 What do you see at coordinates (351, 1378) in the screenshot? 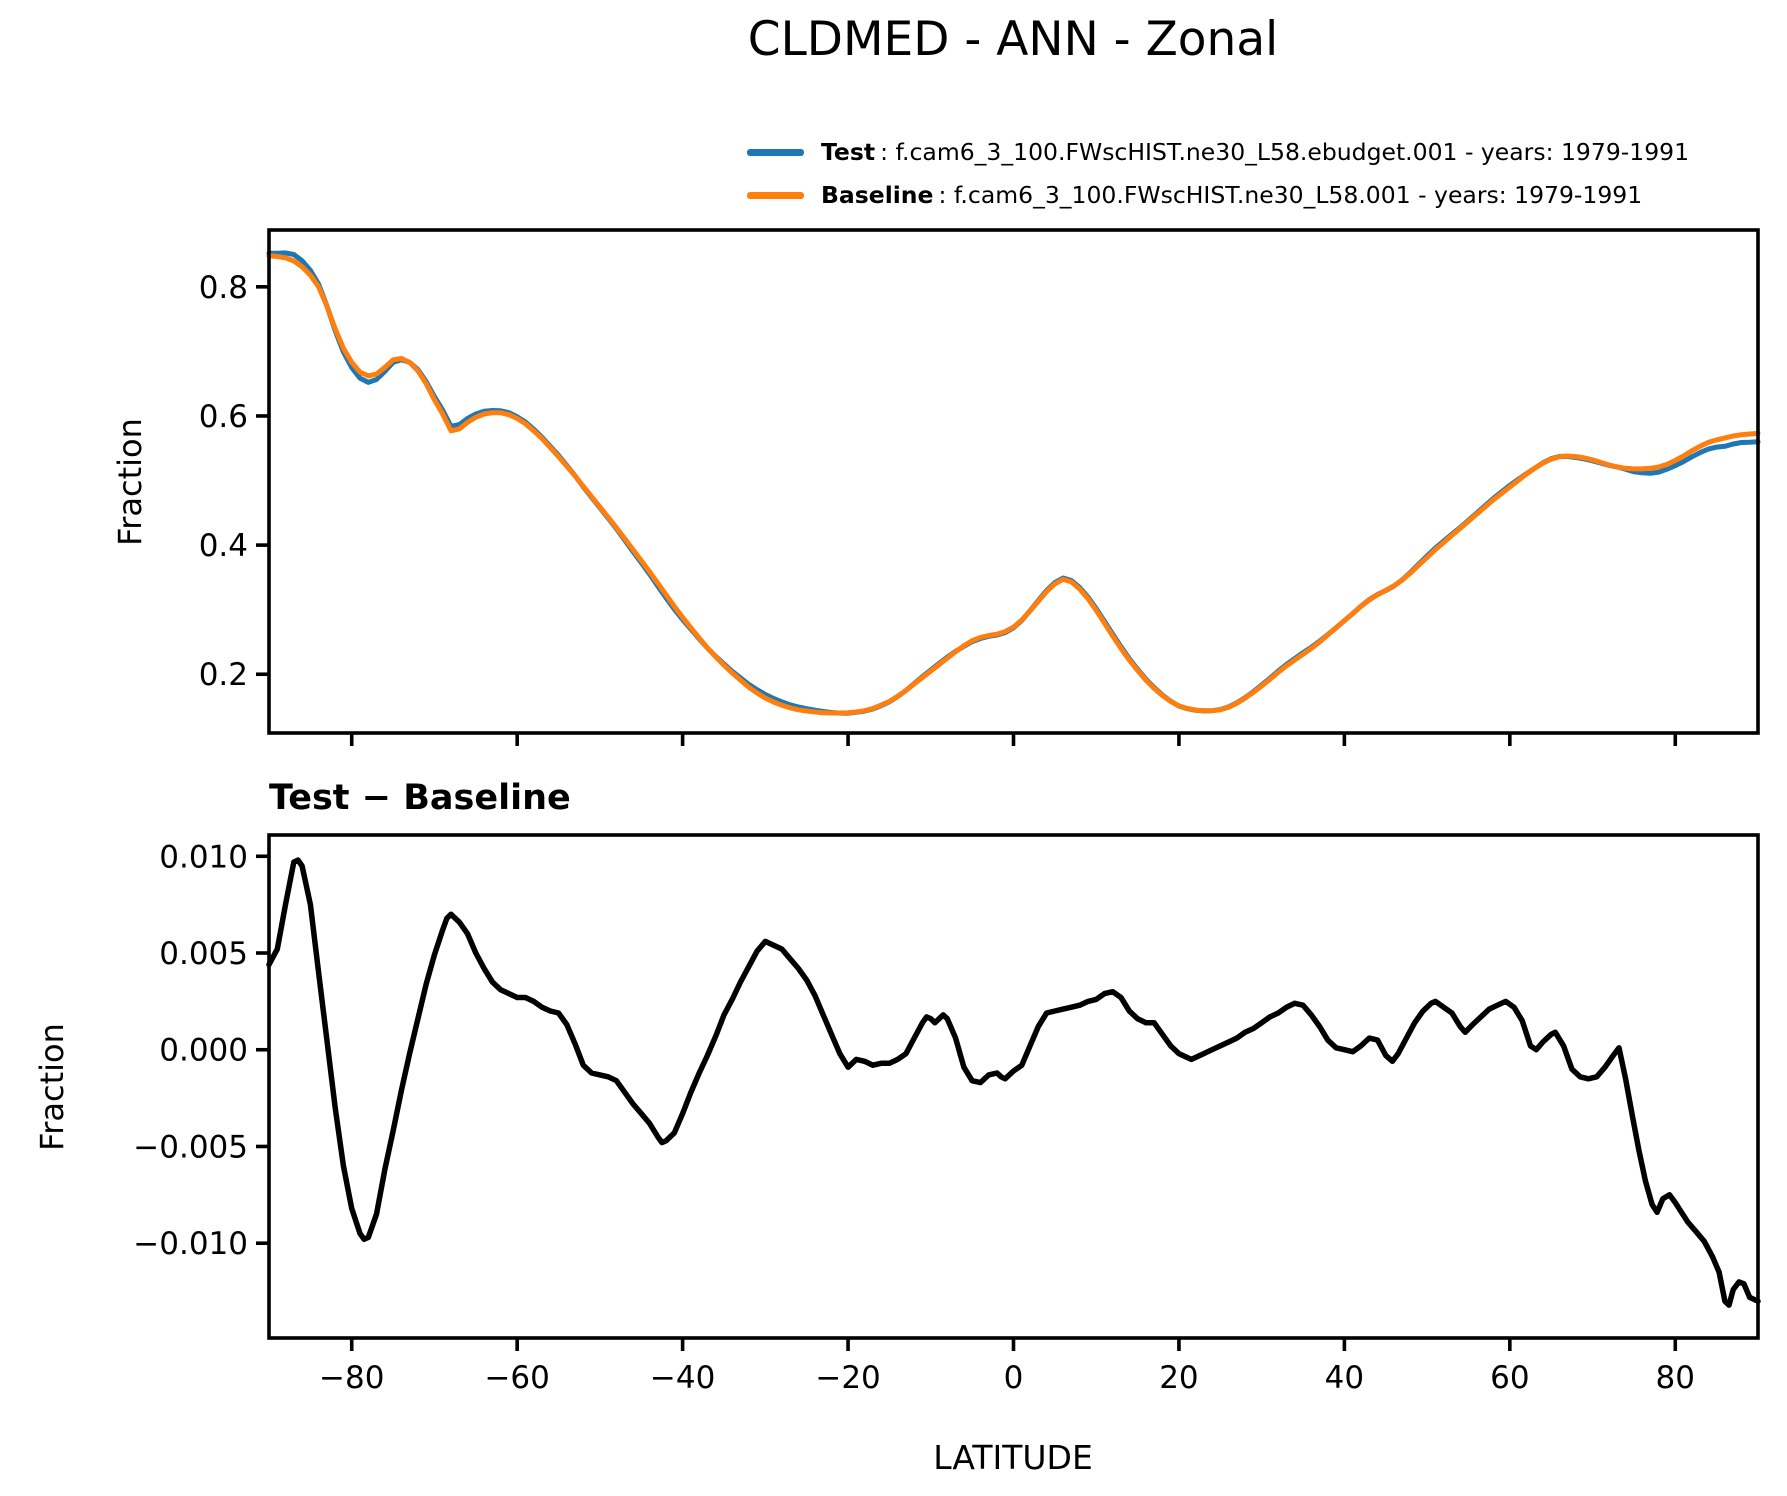
I see `x-tick-label: −80` at bounding box center [351, 1378].